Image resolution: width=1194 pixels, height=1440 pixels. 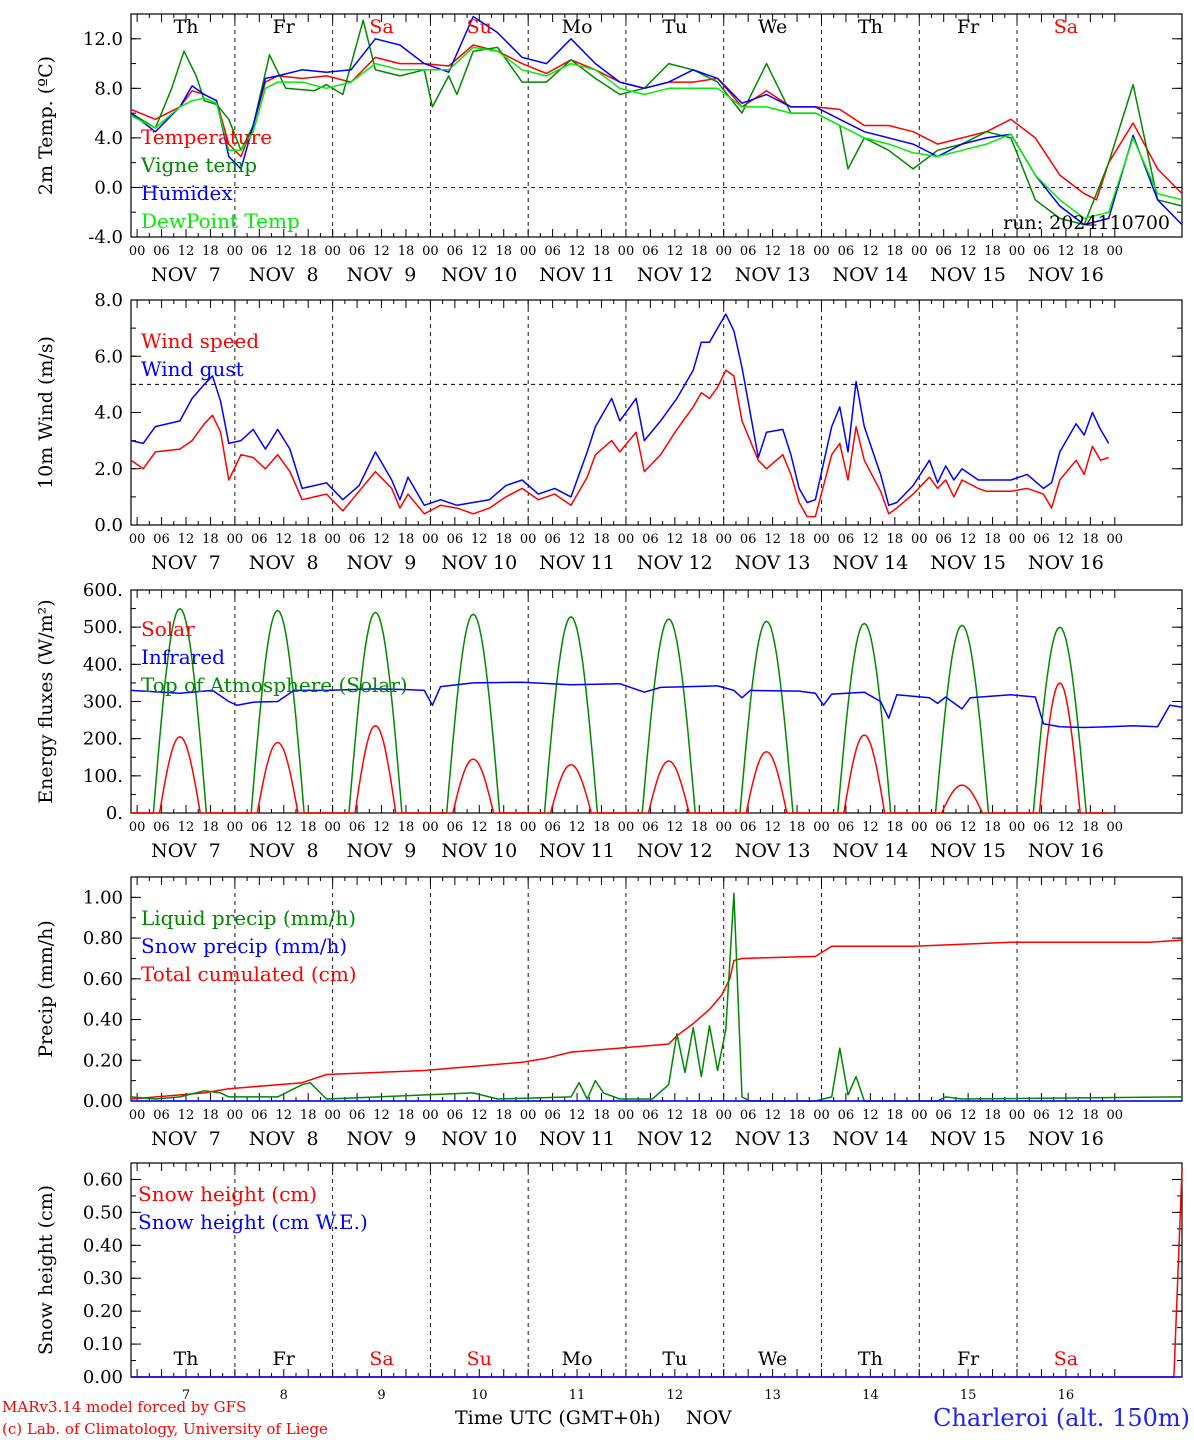 I want to click on date-label: NOV 11, so click(x=577, y=563).